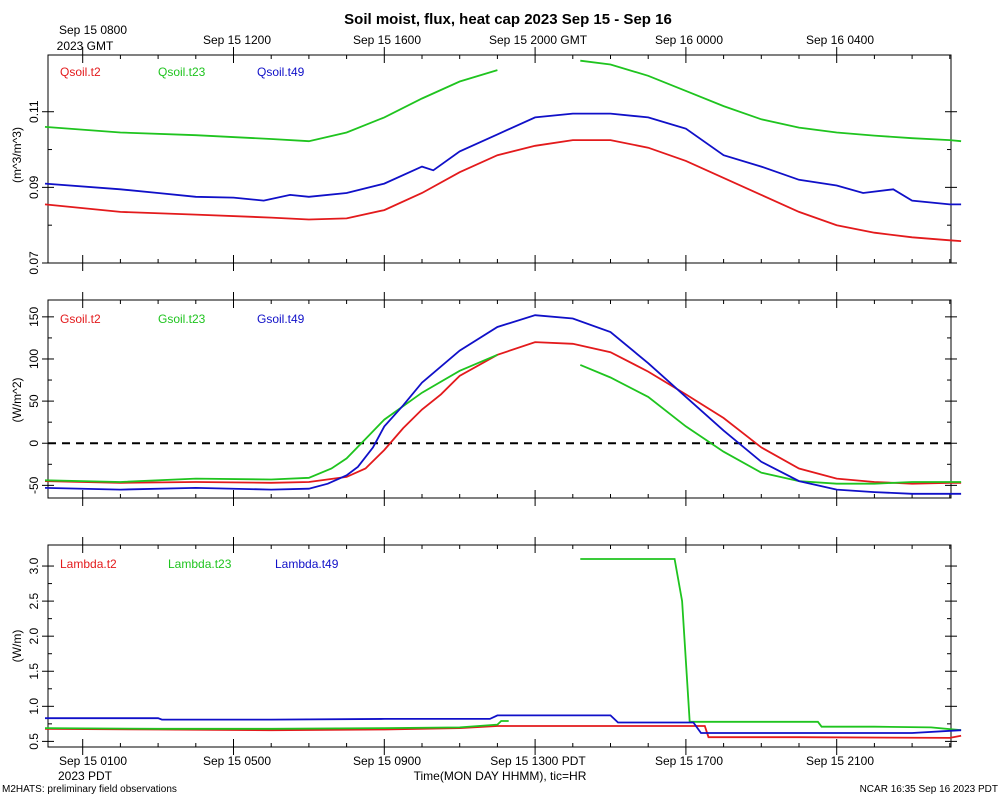  I want to click on ylabel-qsoil: (m^3/m^3), so click(17, 155).